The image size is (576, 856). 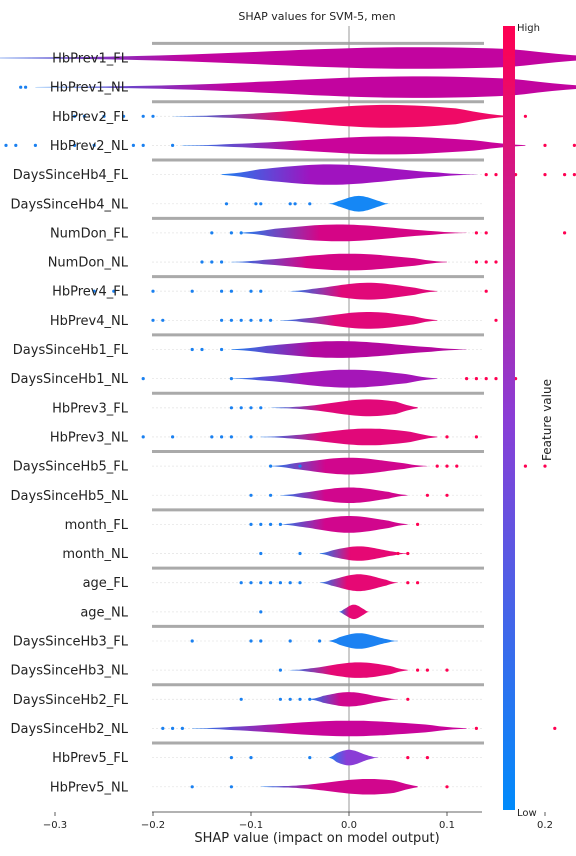 I want to click on x-tick-label: −0.1, so click(x=251, y=825).